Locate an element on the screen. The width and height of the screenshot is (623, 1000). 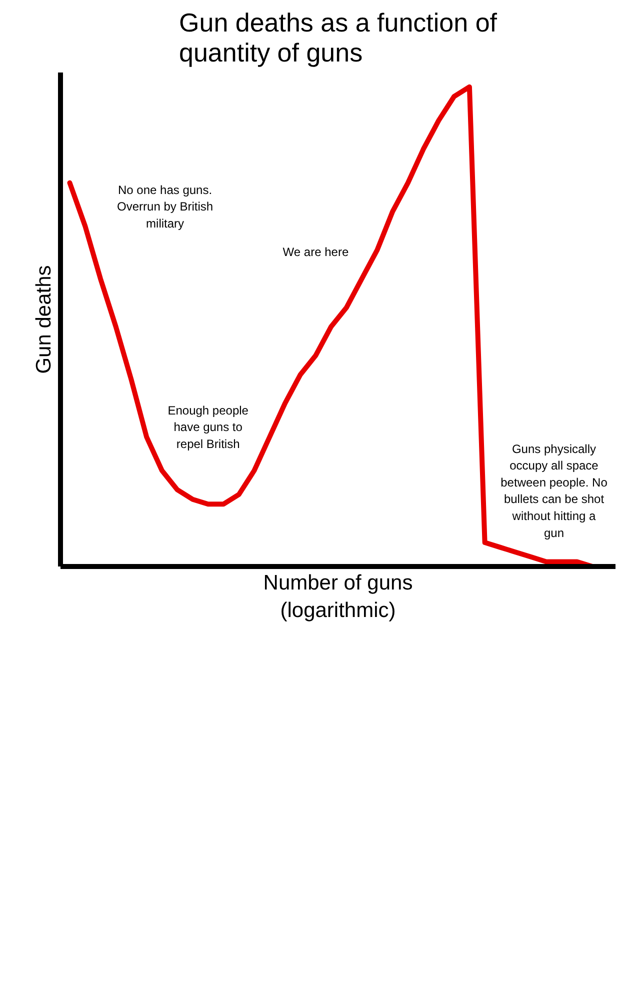
annotation: We are here is located at coordinates (315, 252).